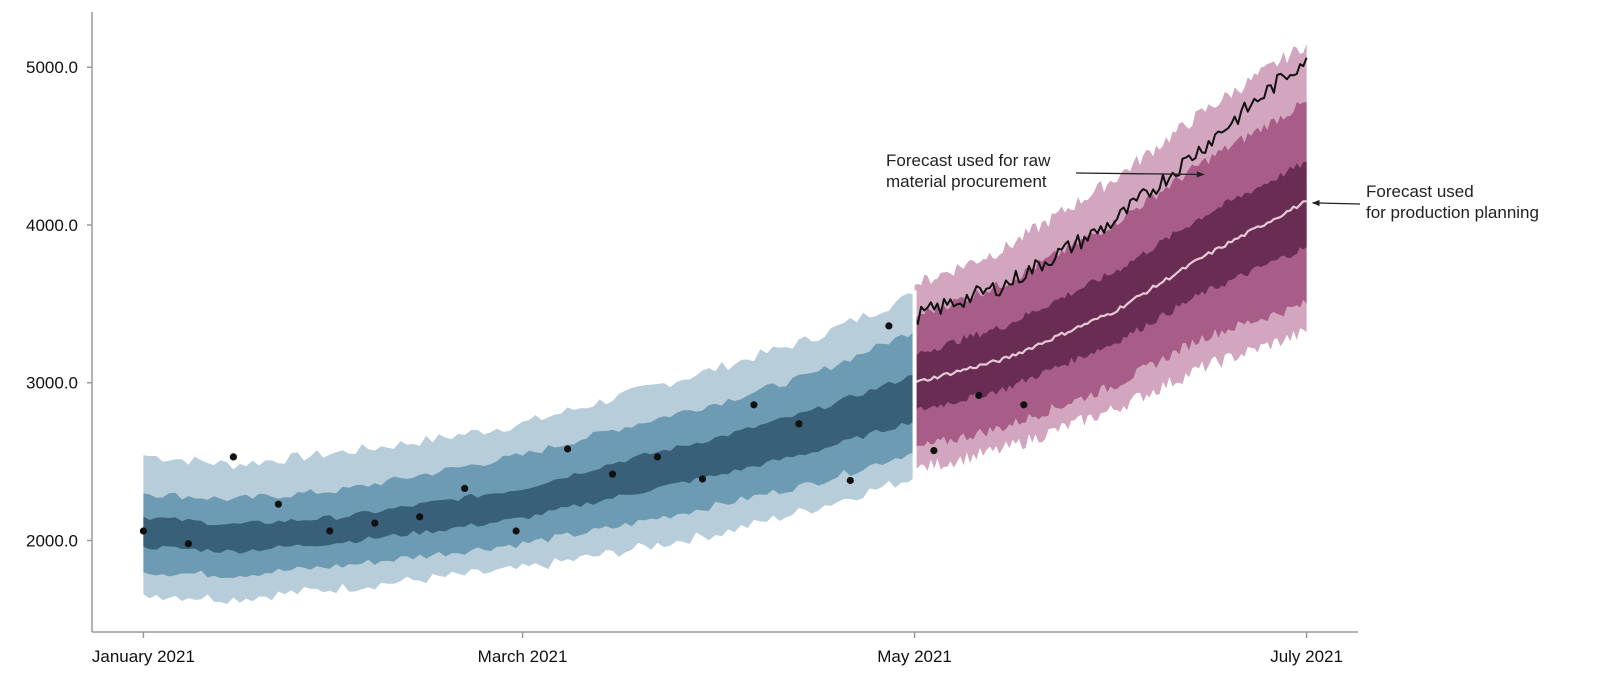 Image resolution: width=1600 pixels, height=691 pixels. Describe the element at coordinates (914, 656) in the screenshot. I see `x-tick-label: May 2021` at that location.